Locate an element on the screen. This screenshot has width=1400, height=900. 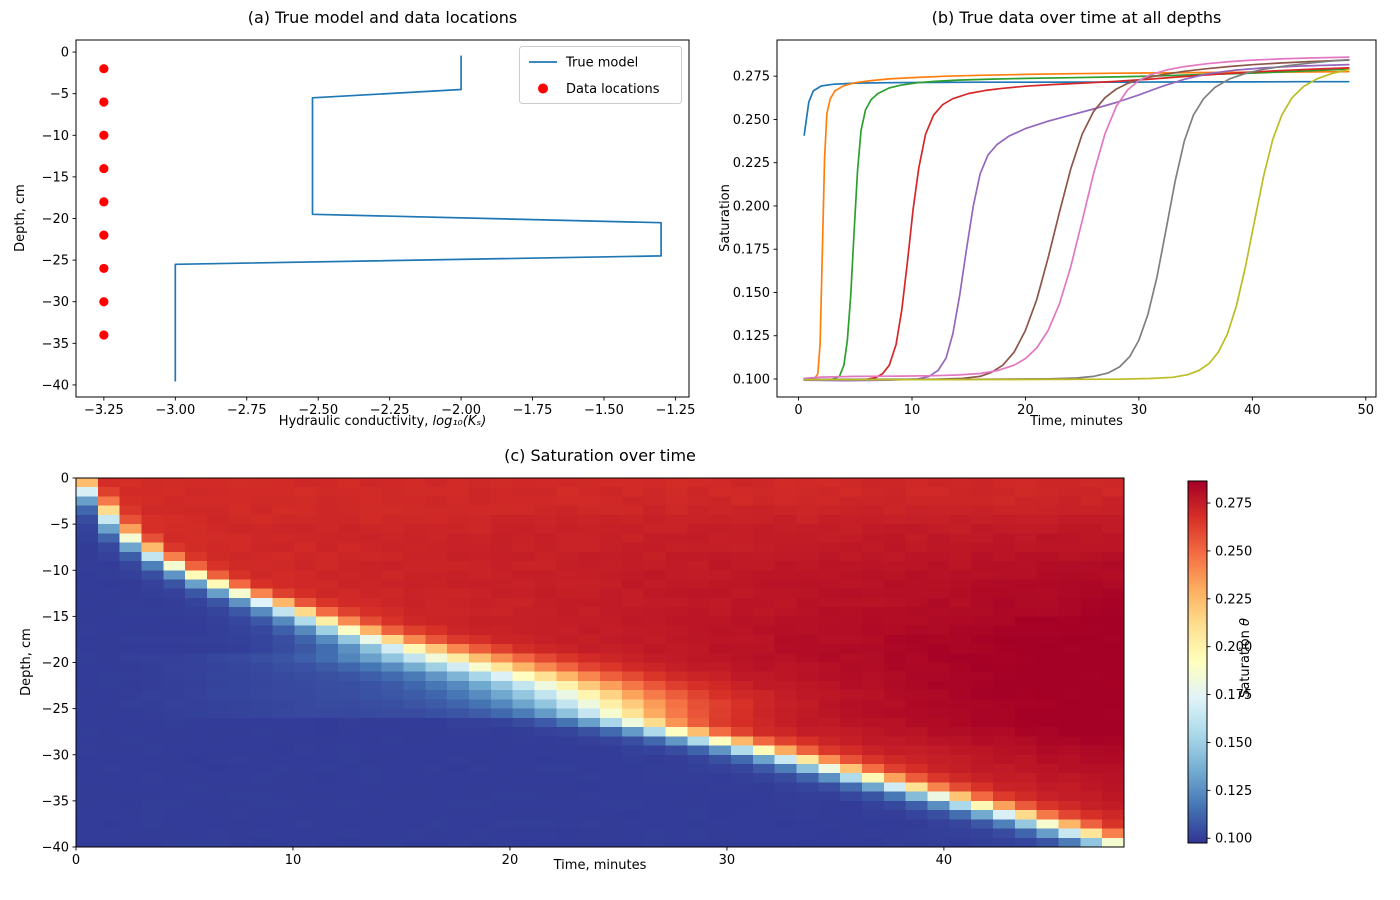
colorbar-label-text: Saturation is located at coordinates (1245, 662).